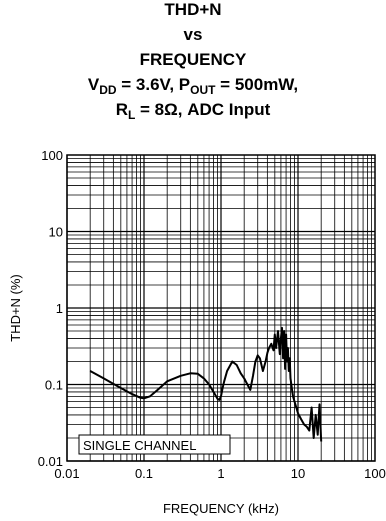 The height and width of the screenshot is (521, 386). Describe the element at coordinates (56, 232) in the screenshot. I see `y-tick-label: 10` at that location.